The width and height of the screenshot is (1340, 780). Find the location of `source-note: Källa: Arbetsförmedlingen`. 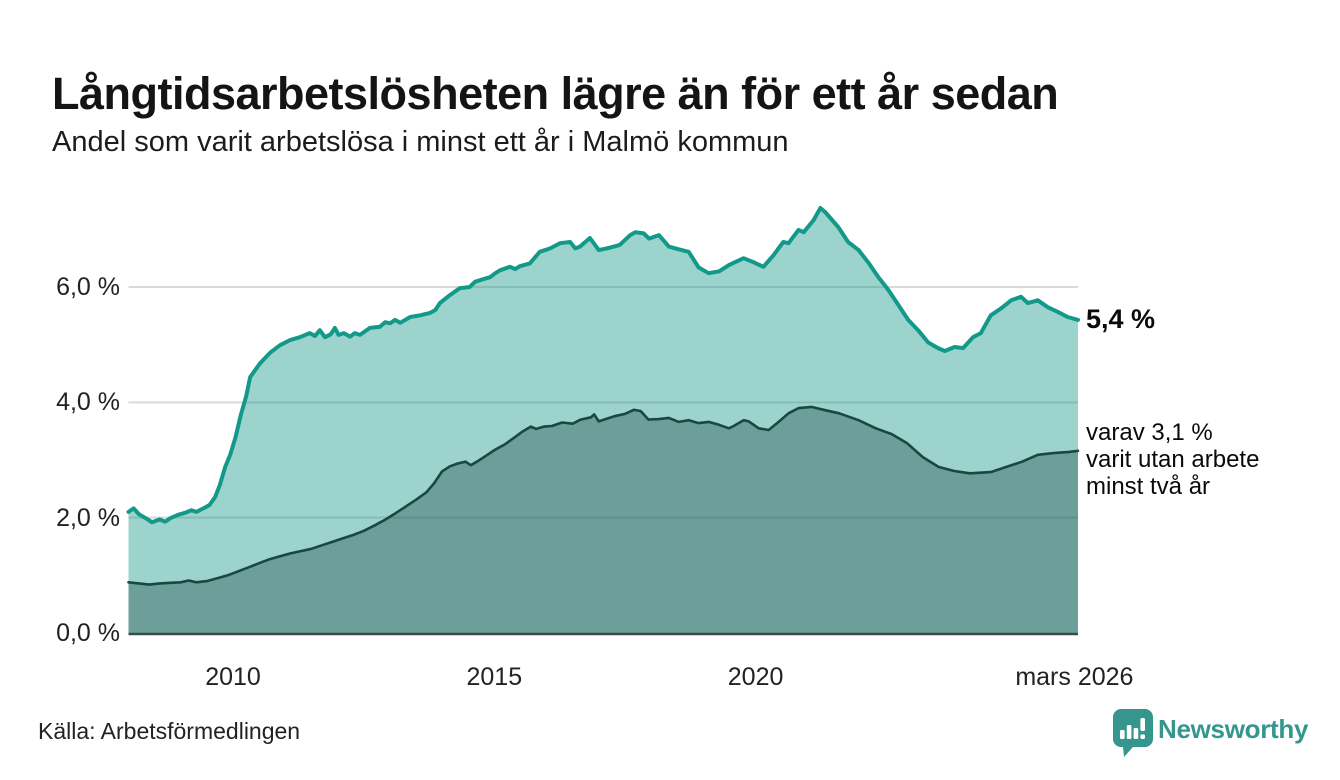

source-note: Källa: Arbetsförmedlingen is located at coordinates (169, 731).